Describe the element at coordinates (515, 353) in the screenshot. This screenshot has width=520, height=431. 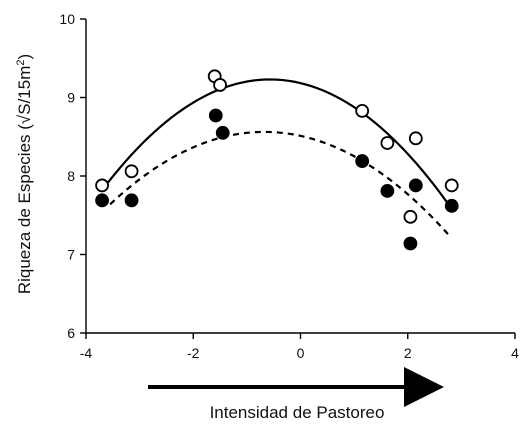
I see `x-tick-label: 4` at that location.